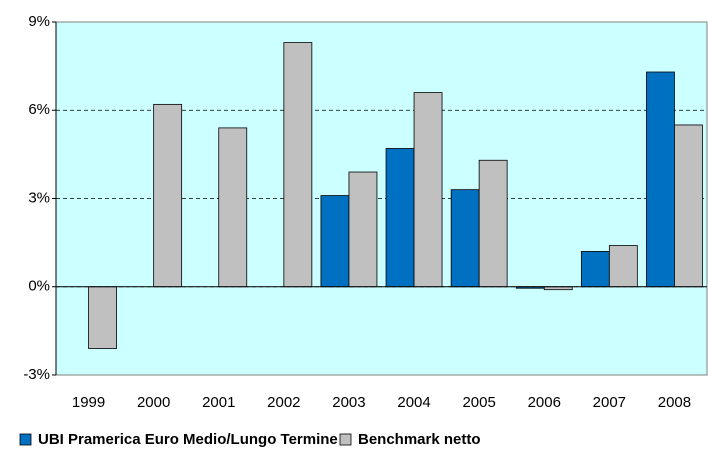  What do you see at coordinates (88, 402) in the screenshot?
I see `x-tick-label: 1999` at bounding box center [88, 402].